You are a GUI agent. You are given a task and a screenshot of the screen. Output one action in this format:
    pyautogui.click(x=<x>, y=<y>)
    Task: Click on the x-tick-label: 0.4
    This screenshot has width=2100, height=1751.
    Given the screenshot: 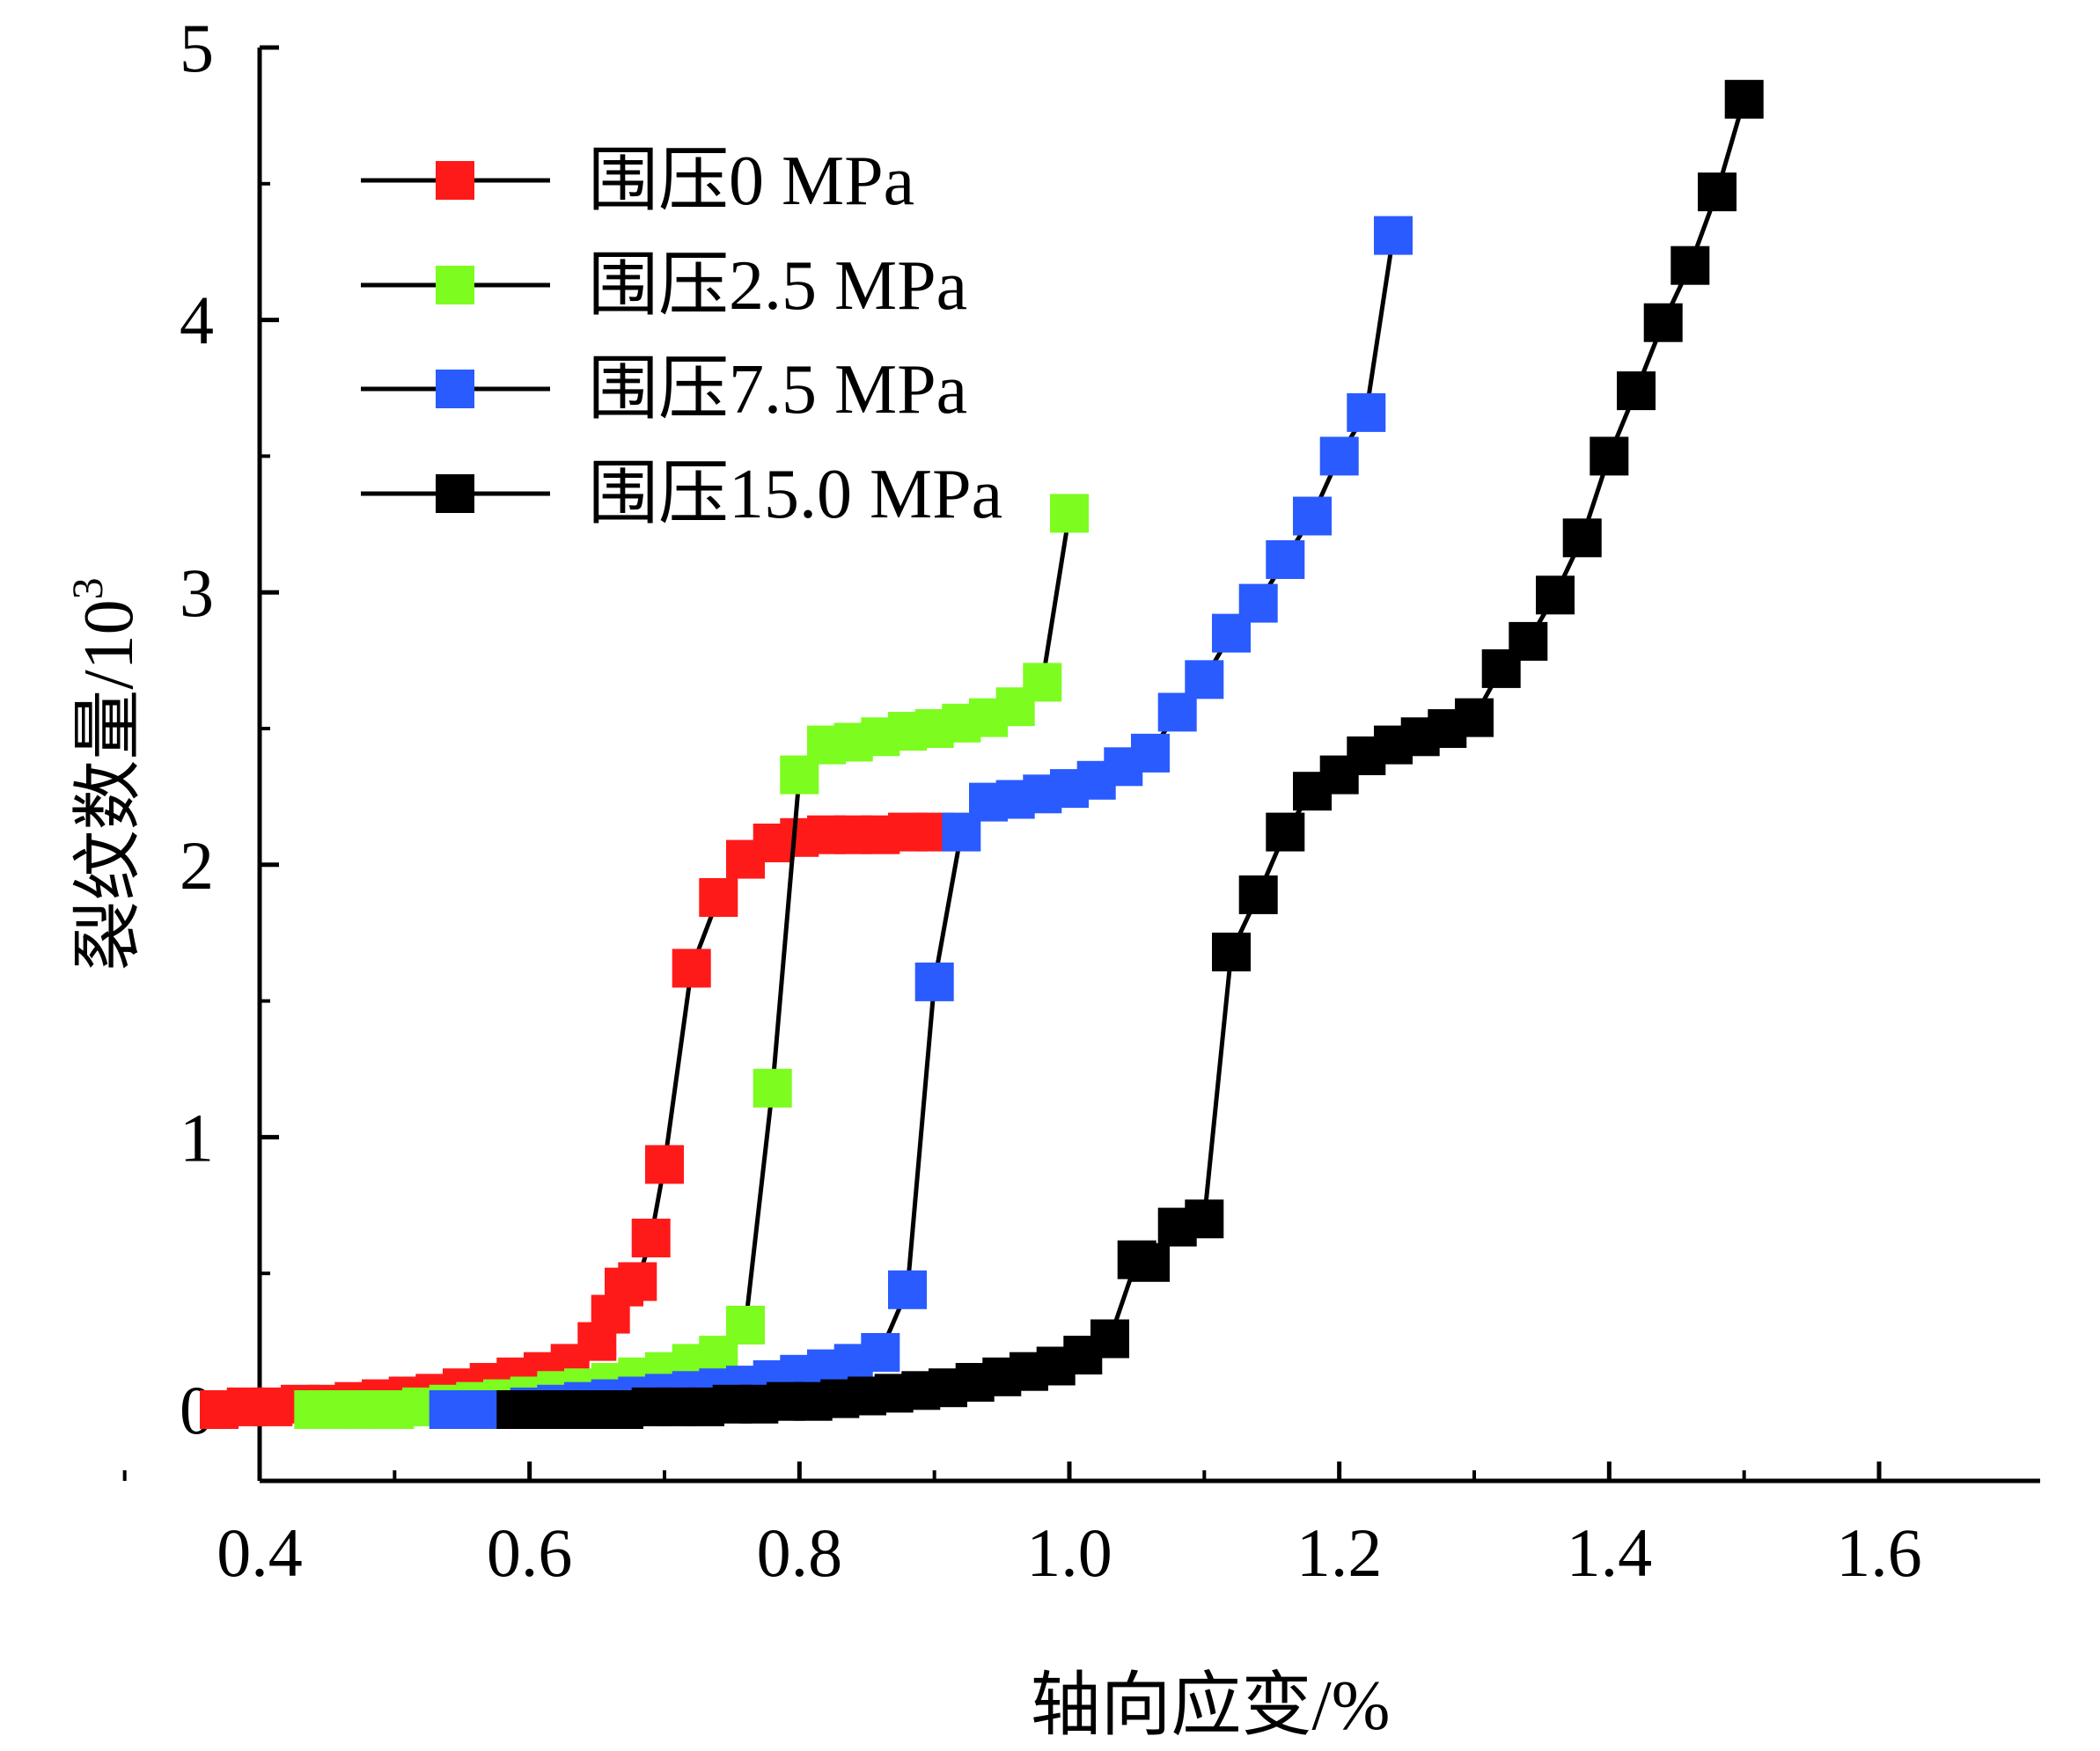 What is the action you would take?
    pyautogui.click(x=260, y=1552)
    